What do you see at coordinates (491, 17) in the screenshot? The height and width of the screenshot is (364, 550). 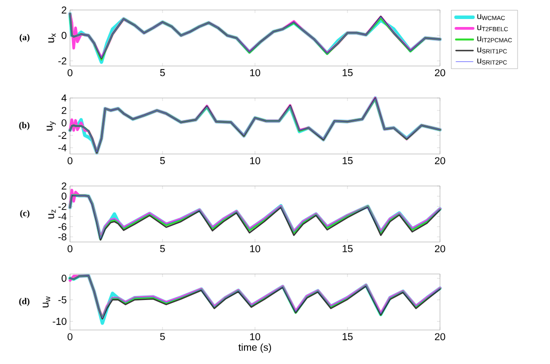 I see `legend-label: u$_{WCMAC}$` at bounding box center [491, 17].